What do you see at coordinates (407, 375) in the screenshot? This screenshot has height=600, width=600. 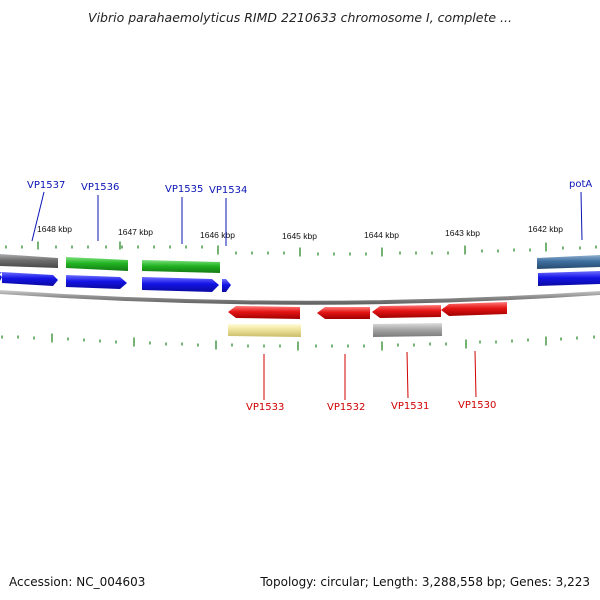 I see `leader-line-vp1531` at bounding box center [407, 375].